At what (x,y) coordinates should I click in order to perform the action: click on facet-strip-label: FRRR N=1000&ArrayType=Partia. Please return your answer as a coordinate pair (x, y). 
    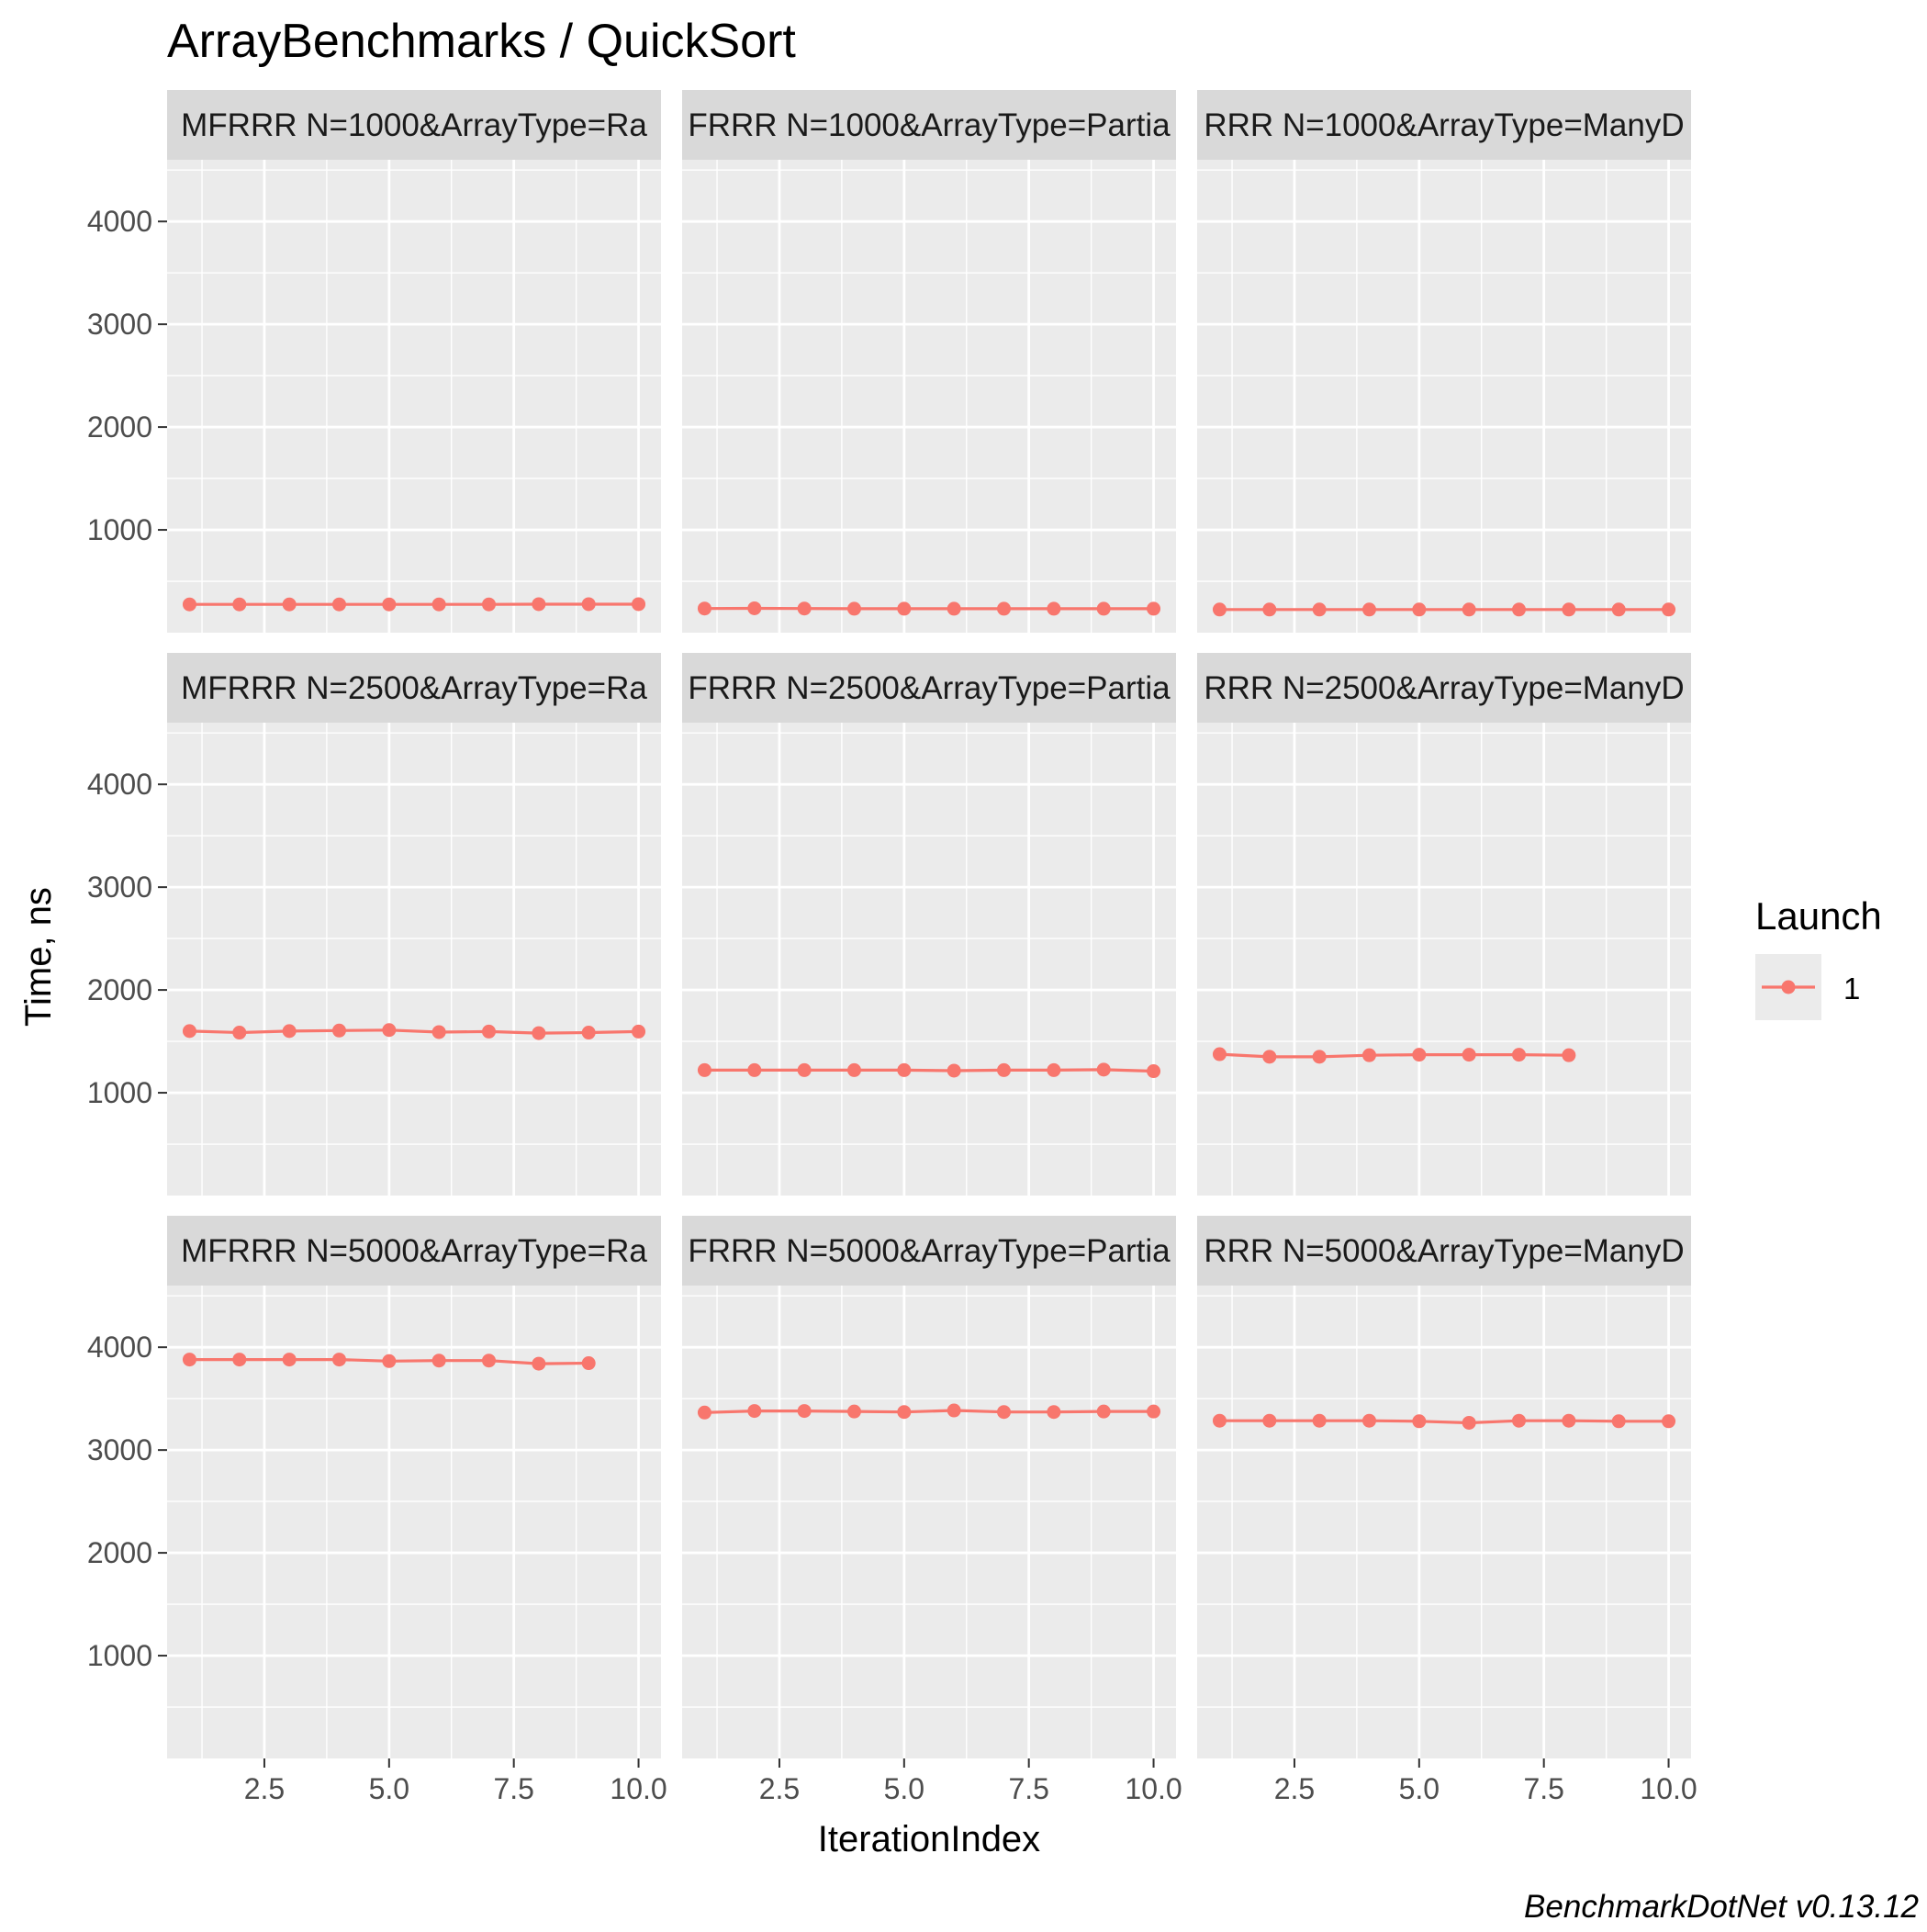
    Looking at the image, I should click on (930, 125).